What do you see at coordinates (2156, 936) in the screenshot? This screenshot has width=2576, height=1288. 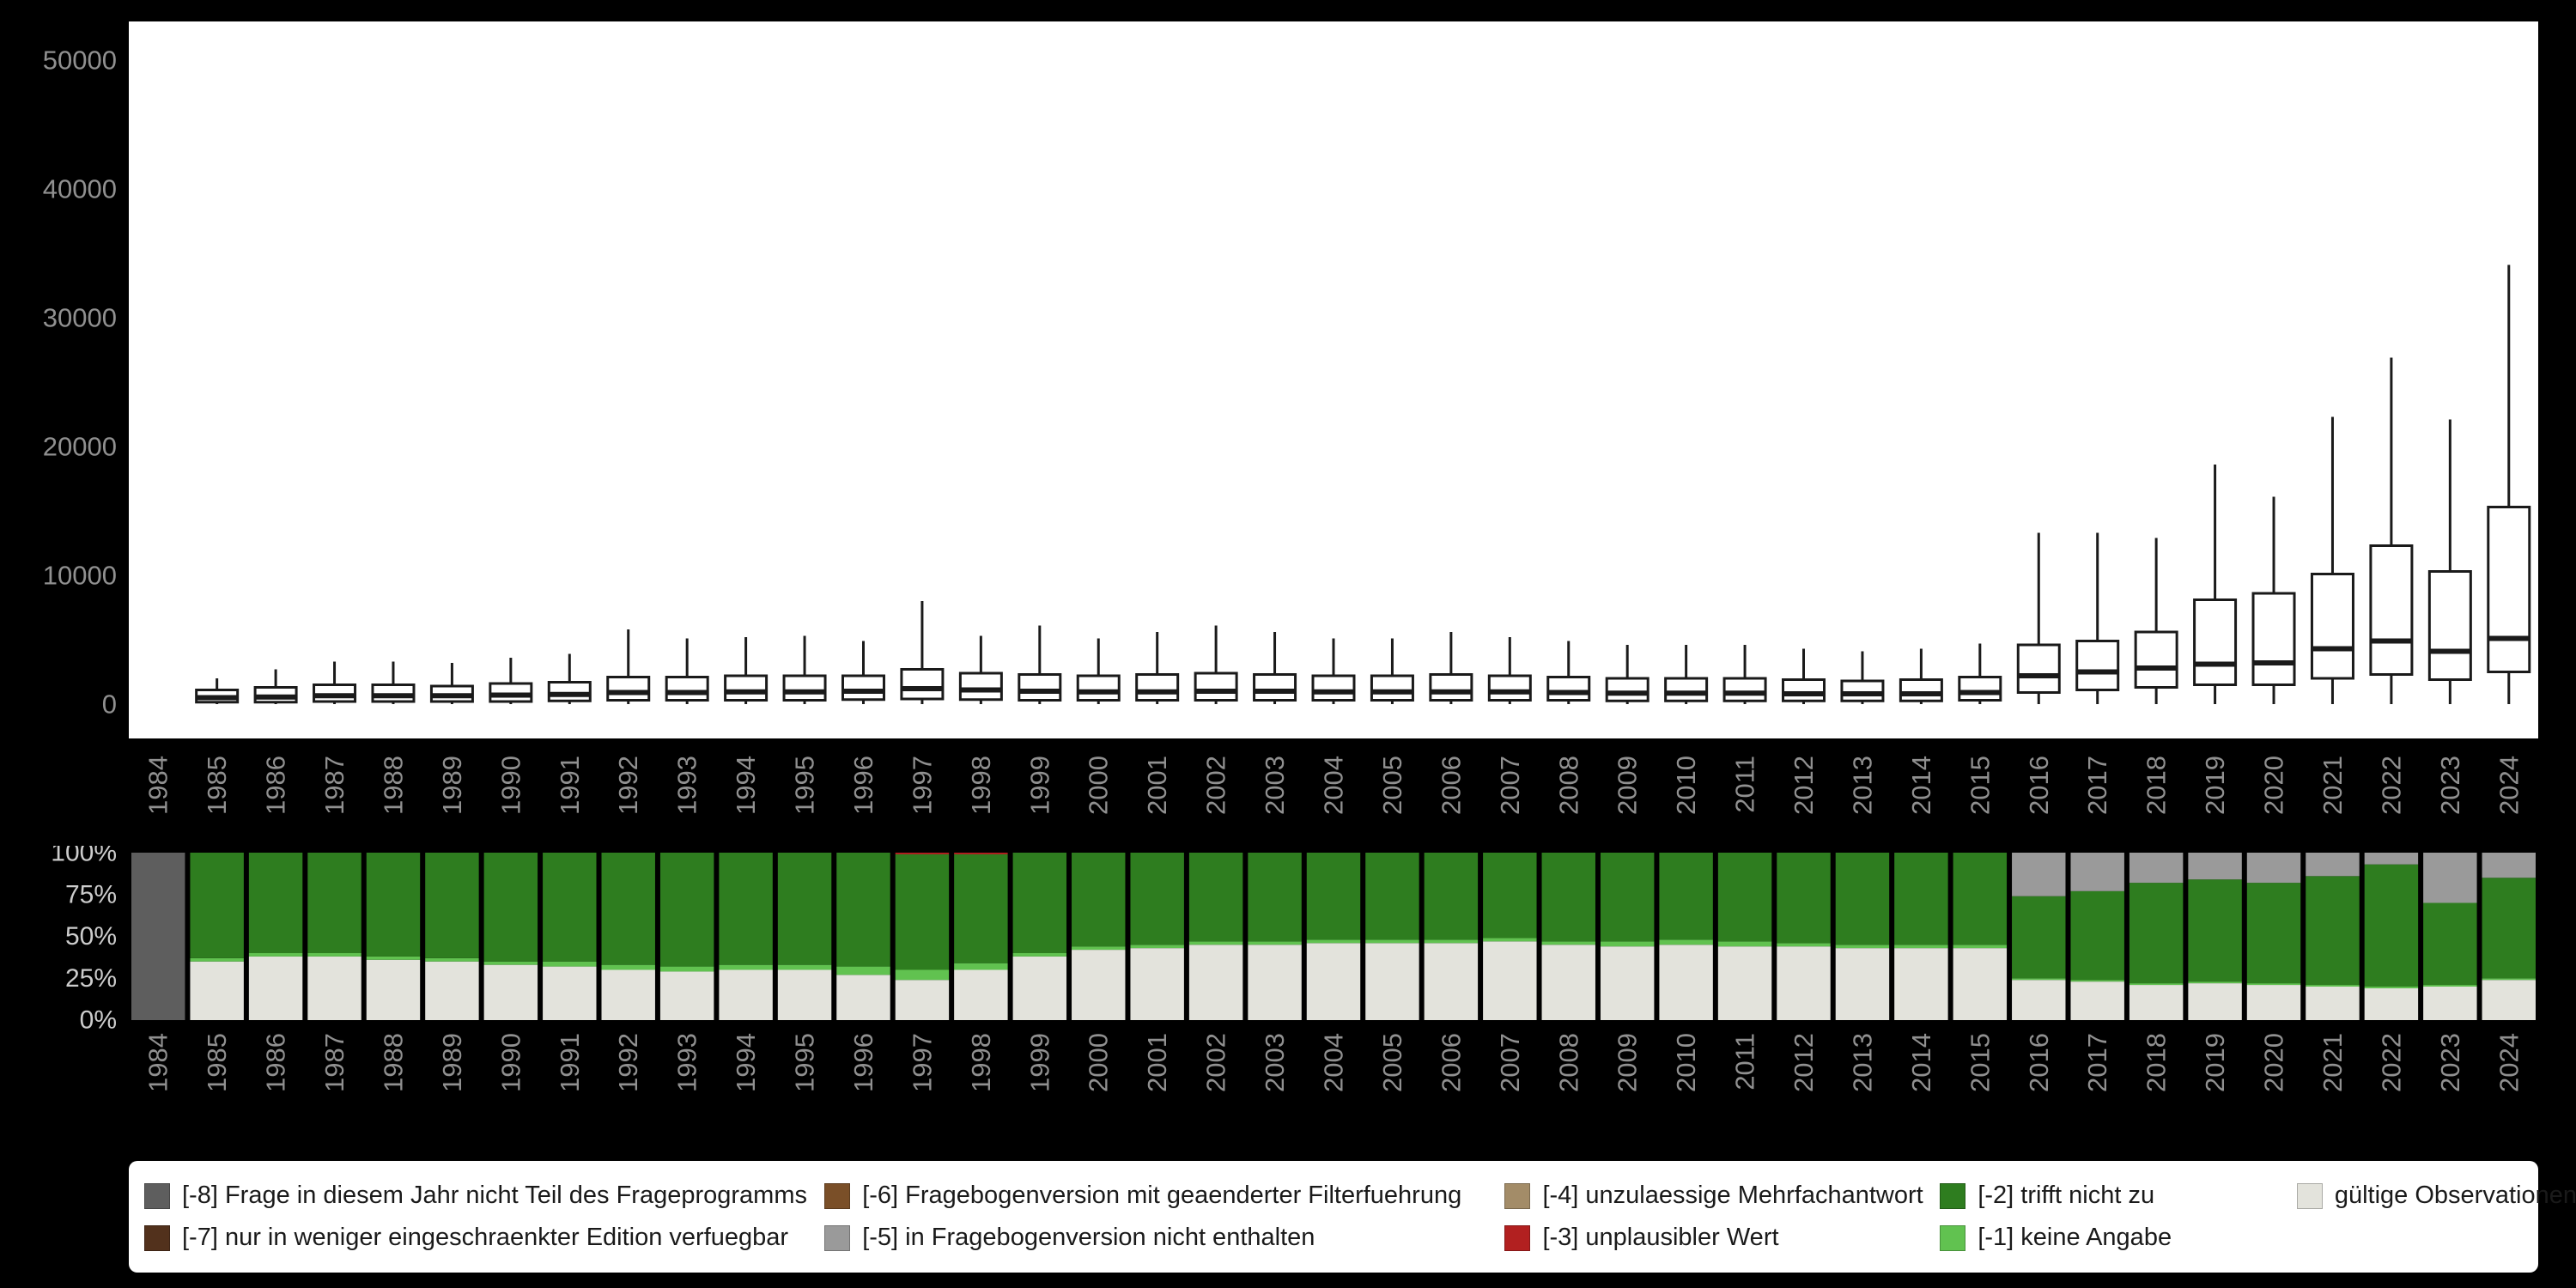 I see `stacked-bar-2018` at bounding box center [2156, 936].